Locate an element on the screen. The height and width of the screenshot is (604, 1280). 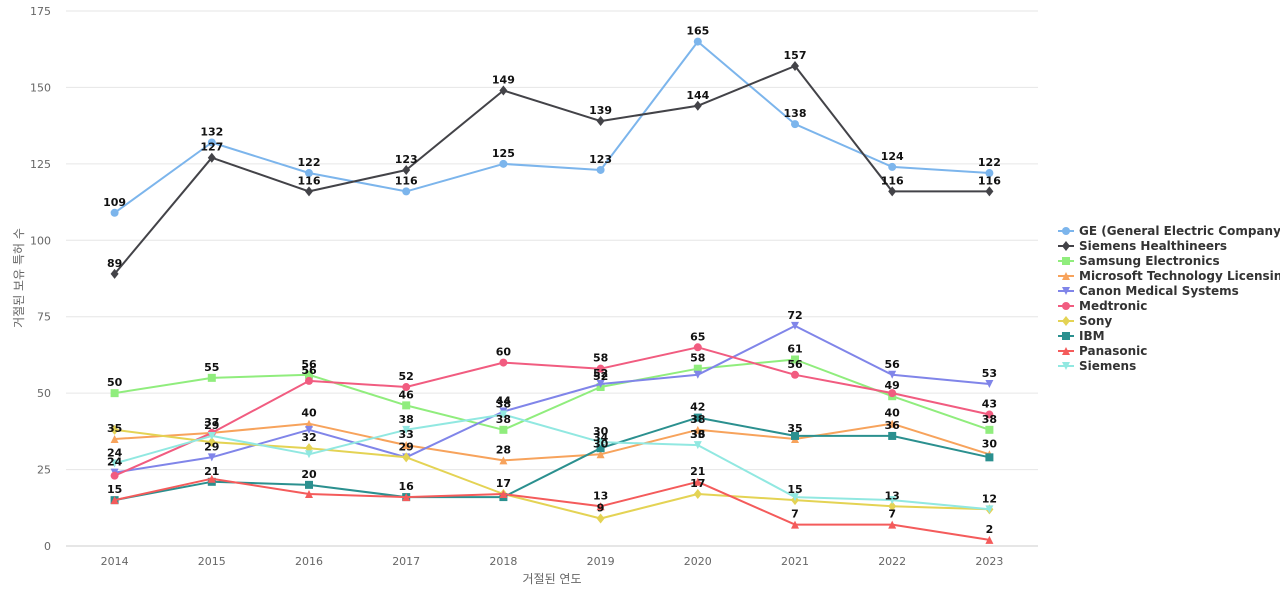
x-tick-label: 2020 is located at coordinates (698, 561).